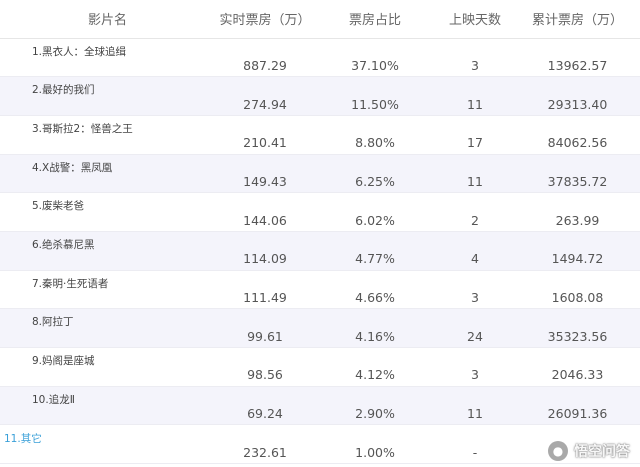 This screenshot has height=467, width=640. Describe the element at coordinates (107, 406) in the screenshot. I see `cell-movie-name: 10.追龙Ⅱ` at that location.